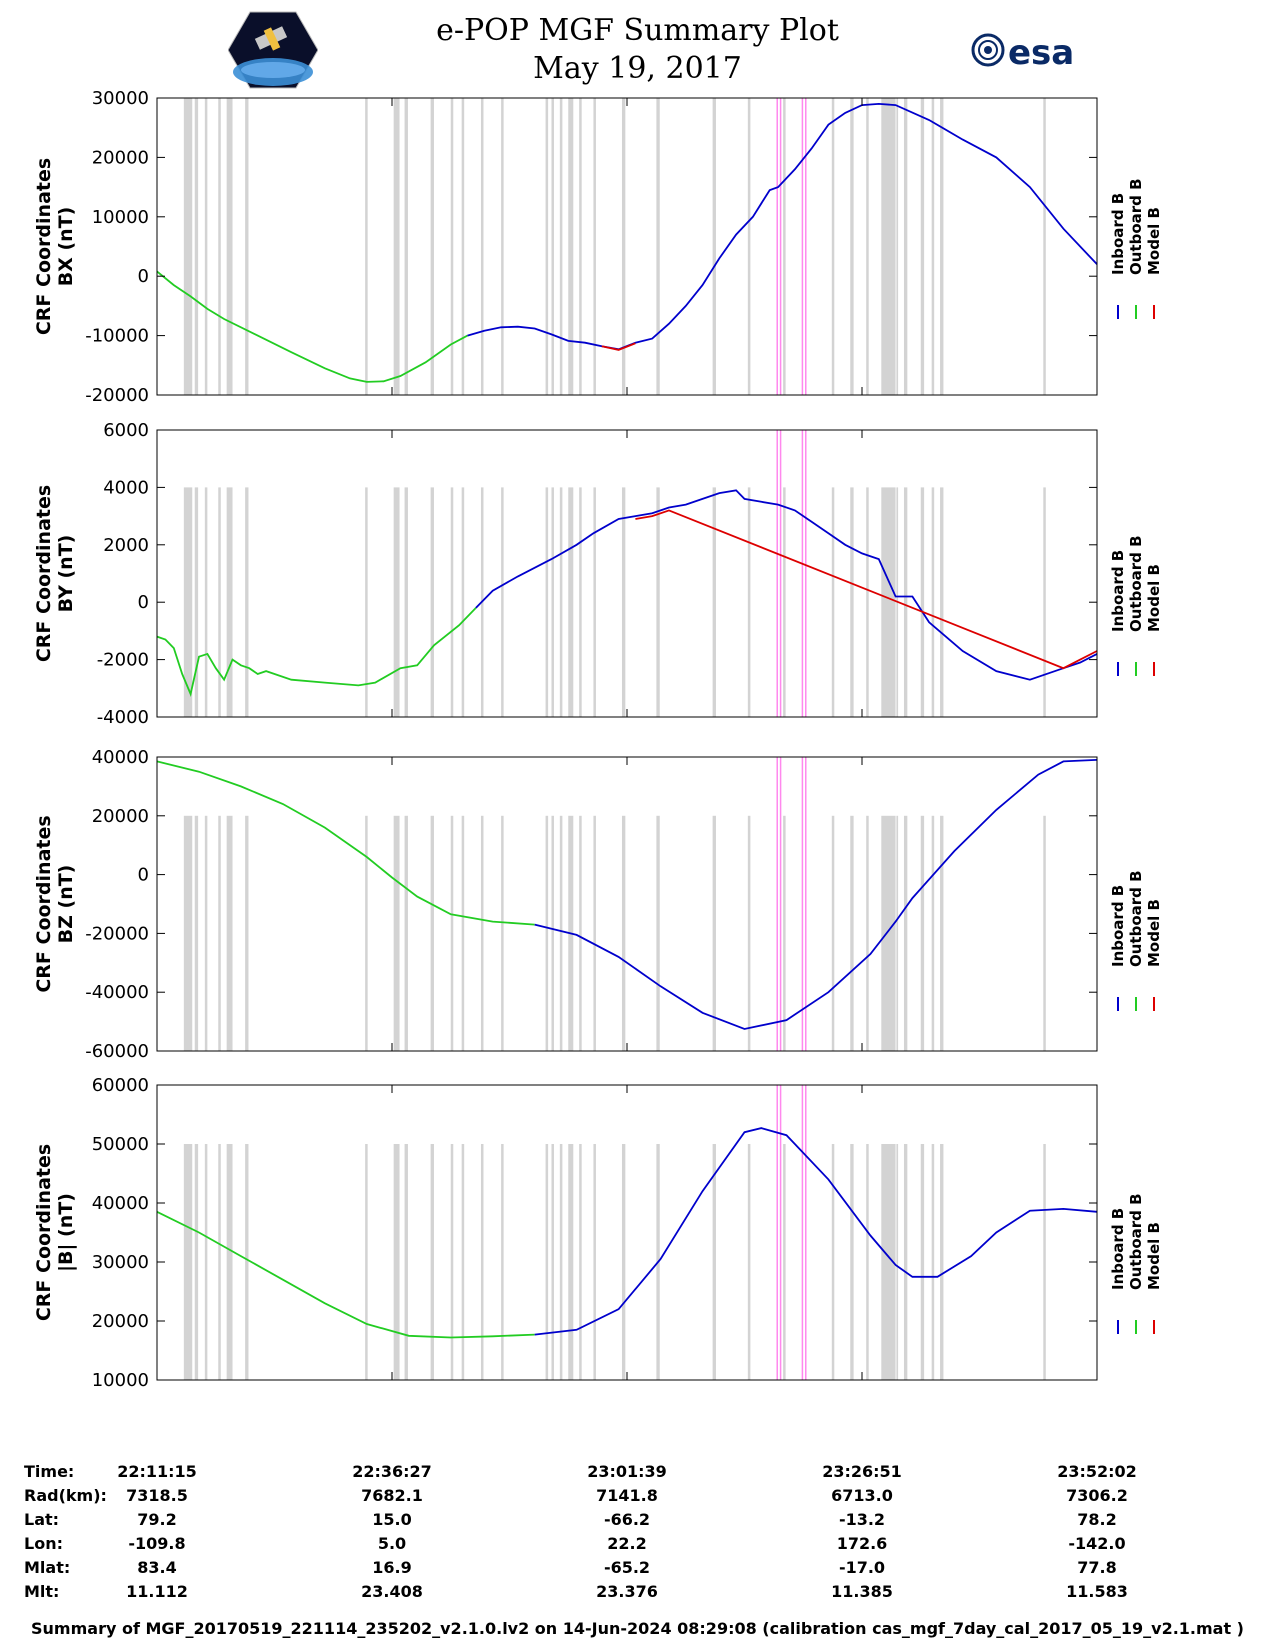  Describe the element at coordinates (126, 487) in the screenshot. I see `y-tick-label: 4000` at that location.